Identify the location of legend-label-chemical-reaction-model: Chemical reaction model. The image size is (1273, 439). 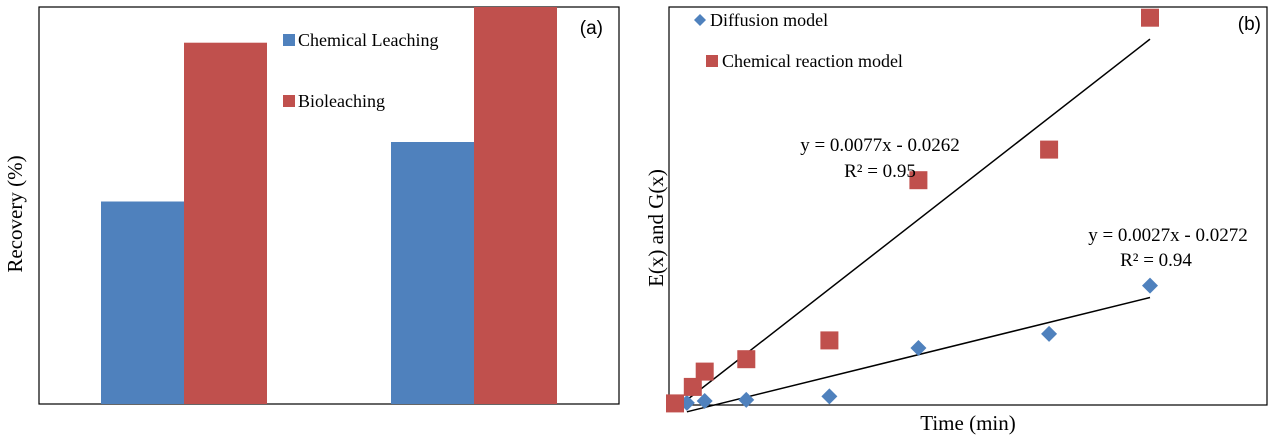
(812, 61).